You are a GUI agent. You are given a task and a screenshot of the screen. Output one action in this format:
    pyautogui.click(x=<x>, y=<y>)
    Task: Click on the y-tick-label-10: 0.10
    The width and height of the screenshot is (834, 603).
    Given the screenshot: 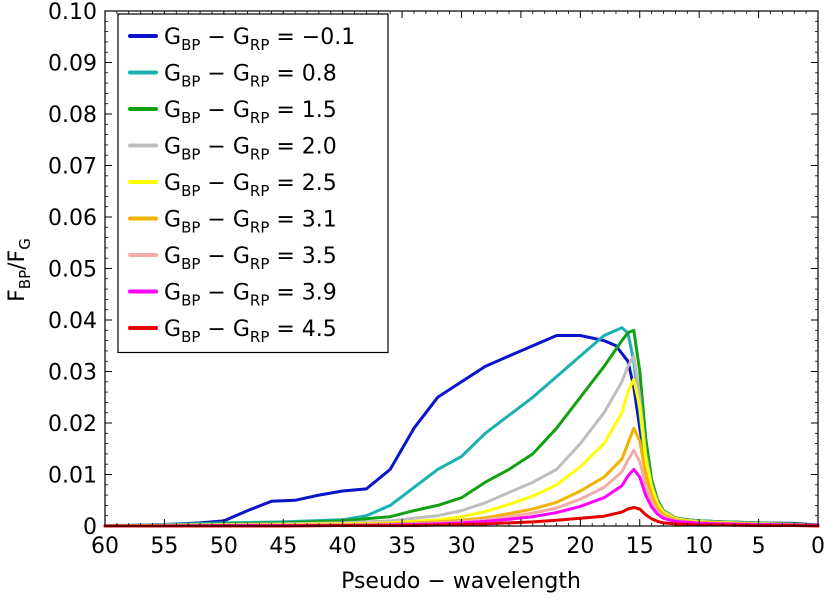 What is the action you would take?
    pyautogui.click(x=72, y=12)
    